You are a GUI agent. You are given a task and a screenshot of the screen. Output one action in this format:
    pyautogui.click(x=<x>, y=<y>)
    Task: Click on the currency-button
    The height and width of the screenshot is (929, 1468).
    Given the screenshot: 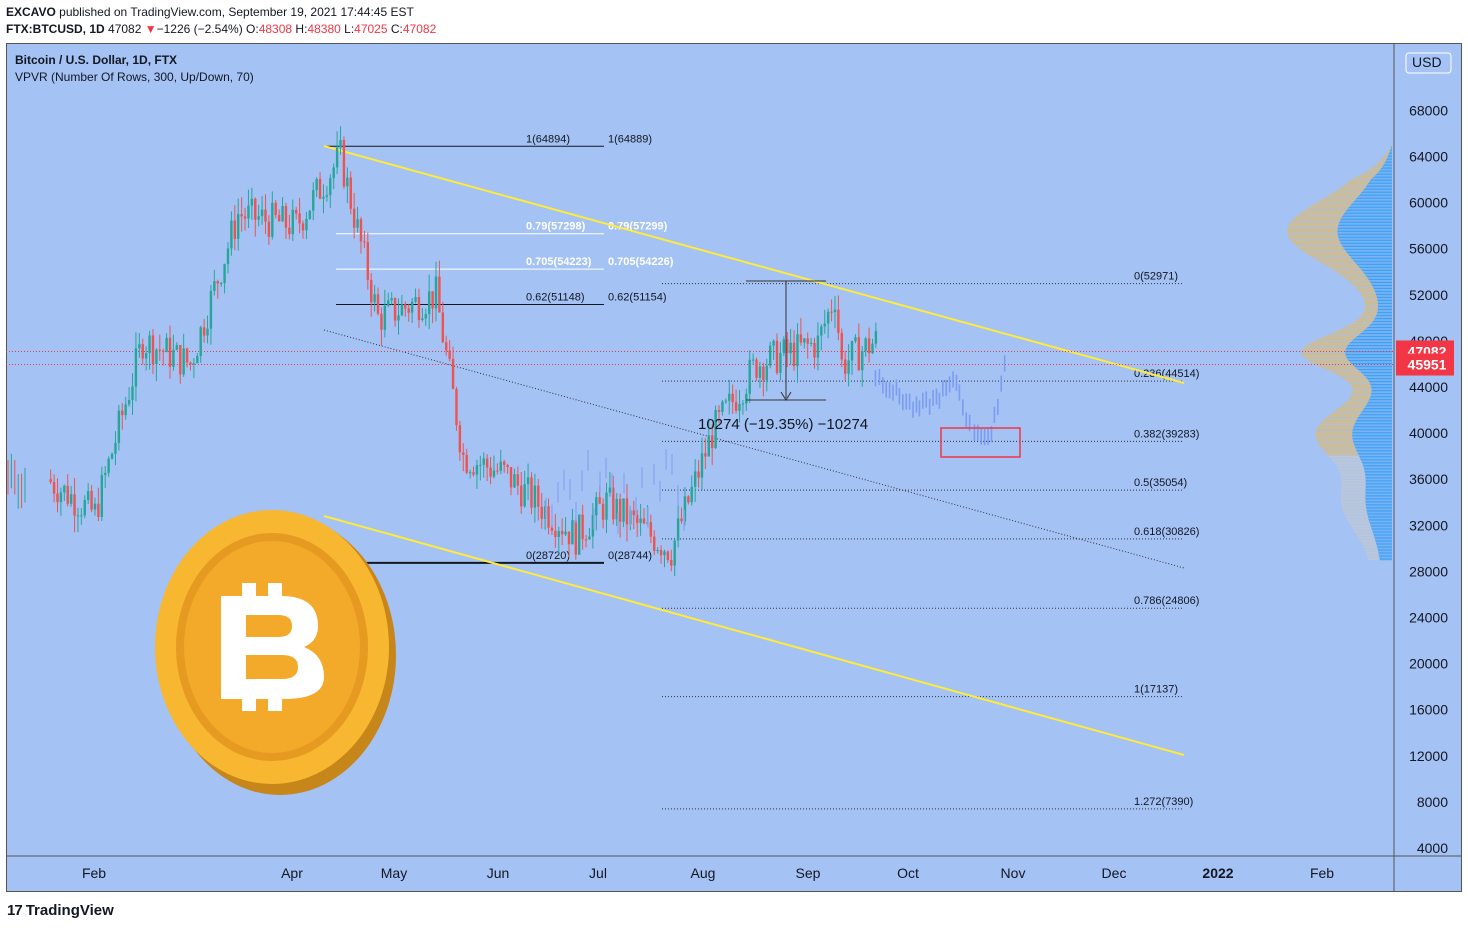 What is the action you would take?
    pyautogui.click(x=1428, y=63)
    